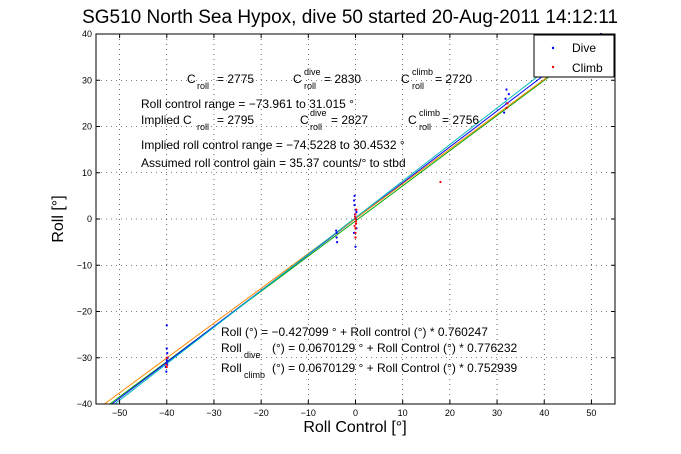 This screenshot has width=681, height=454. I want to click on y-tick-label: 40, so click(87, 34).